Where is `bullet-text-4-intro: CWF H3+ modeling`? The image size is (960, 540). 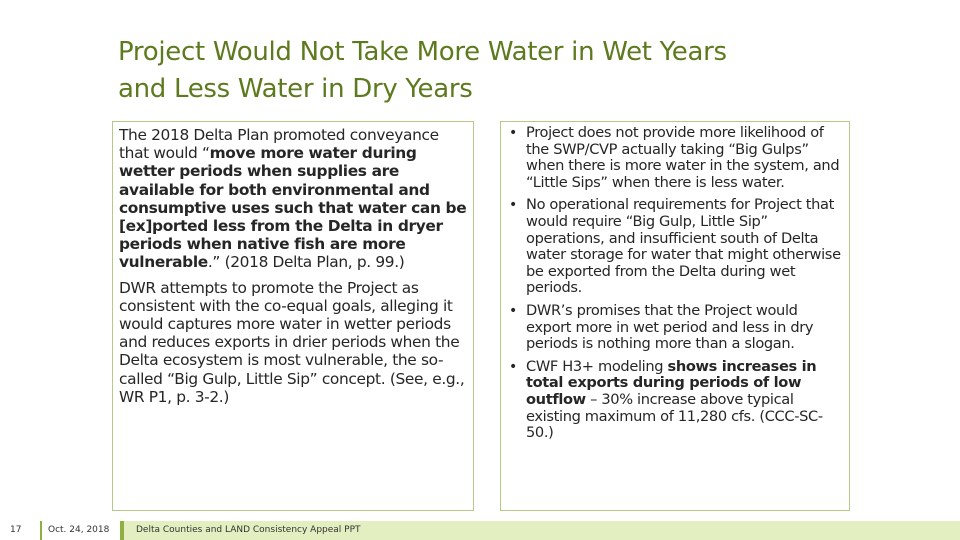 bullet-text-4-intro: CWF H3+ modeling is located at coordinates (597, 366).